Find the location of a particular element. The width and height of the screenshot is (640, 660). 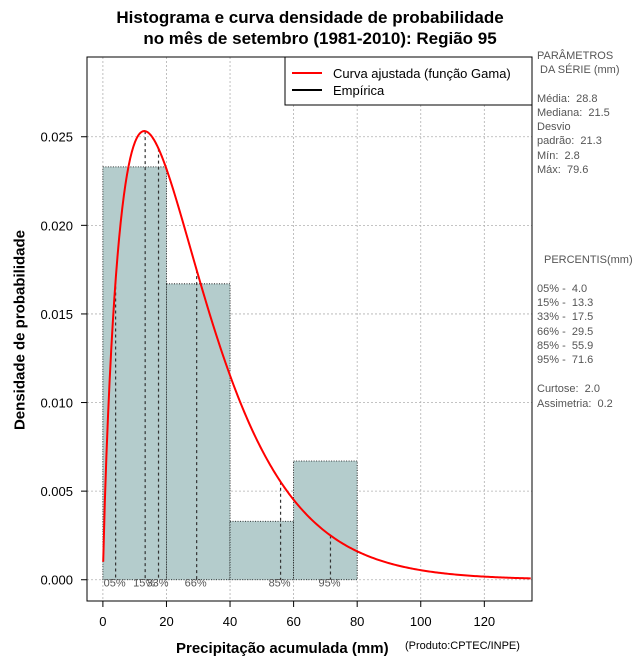

params-header-2: DA SÉRIE (mm) is located at coordinates (578, 70).